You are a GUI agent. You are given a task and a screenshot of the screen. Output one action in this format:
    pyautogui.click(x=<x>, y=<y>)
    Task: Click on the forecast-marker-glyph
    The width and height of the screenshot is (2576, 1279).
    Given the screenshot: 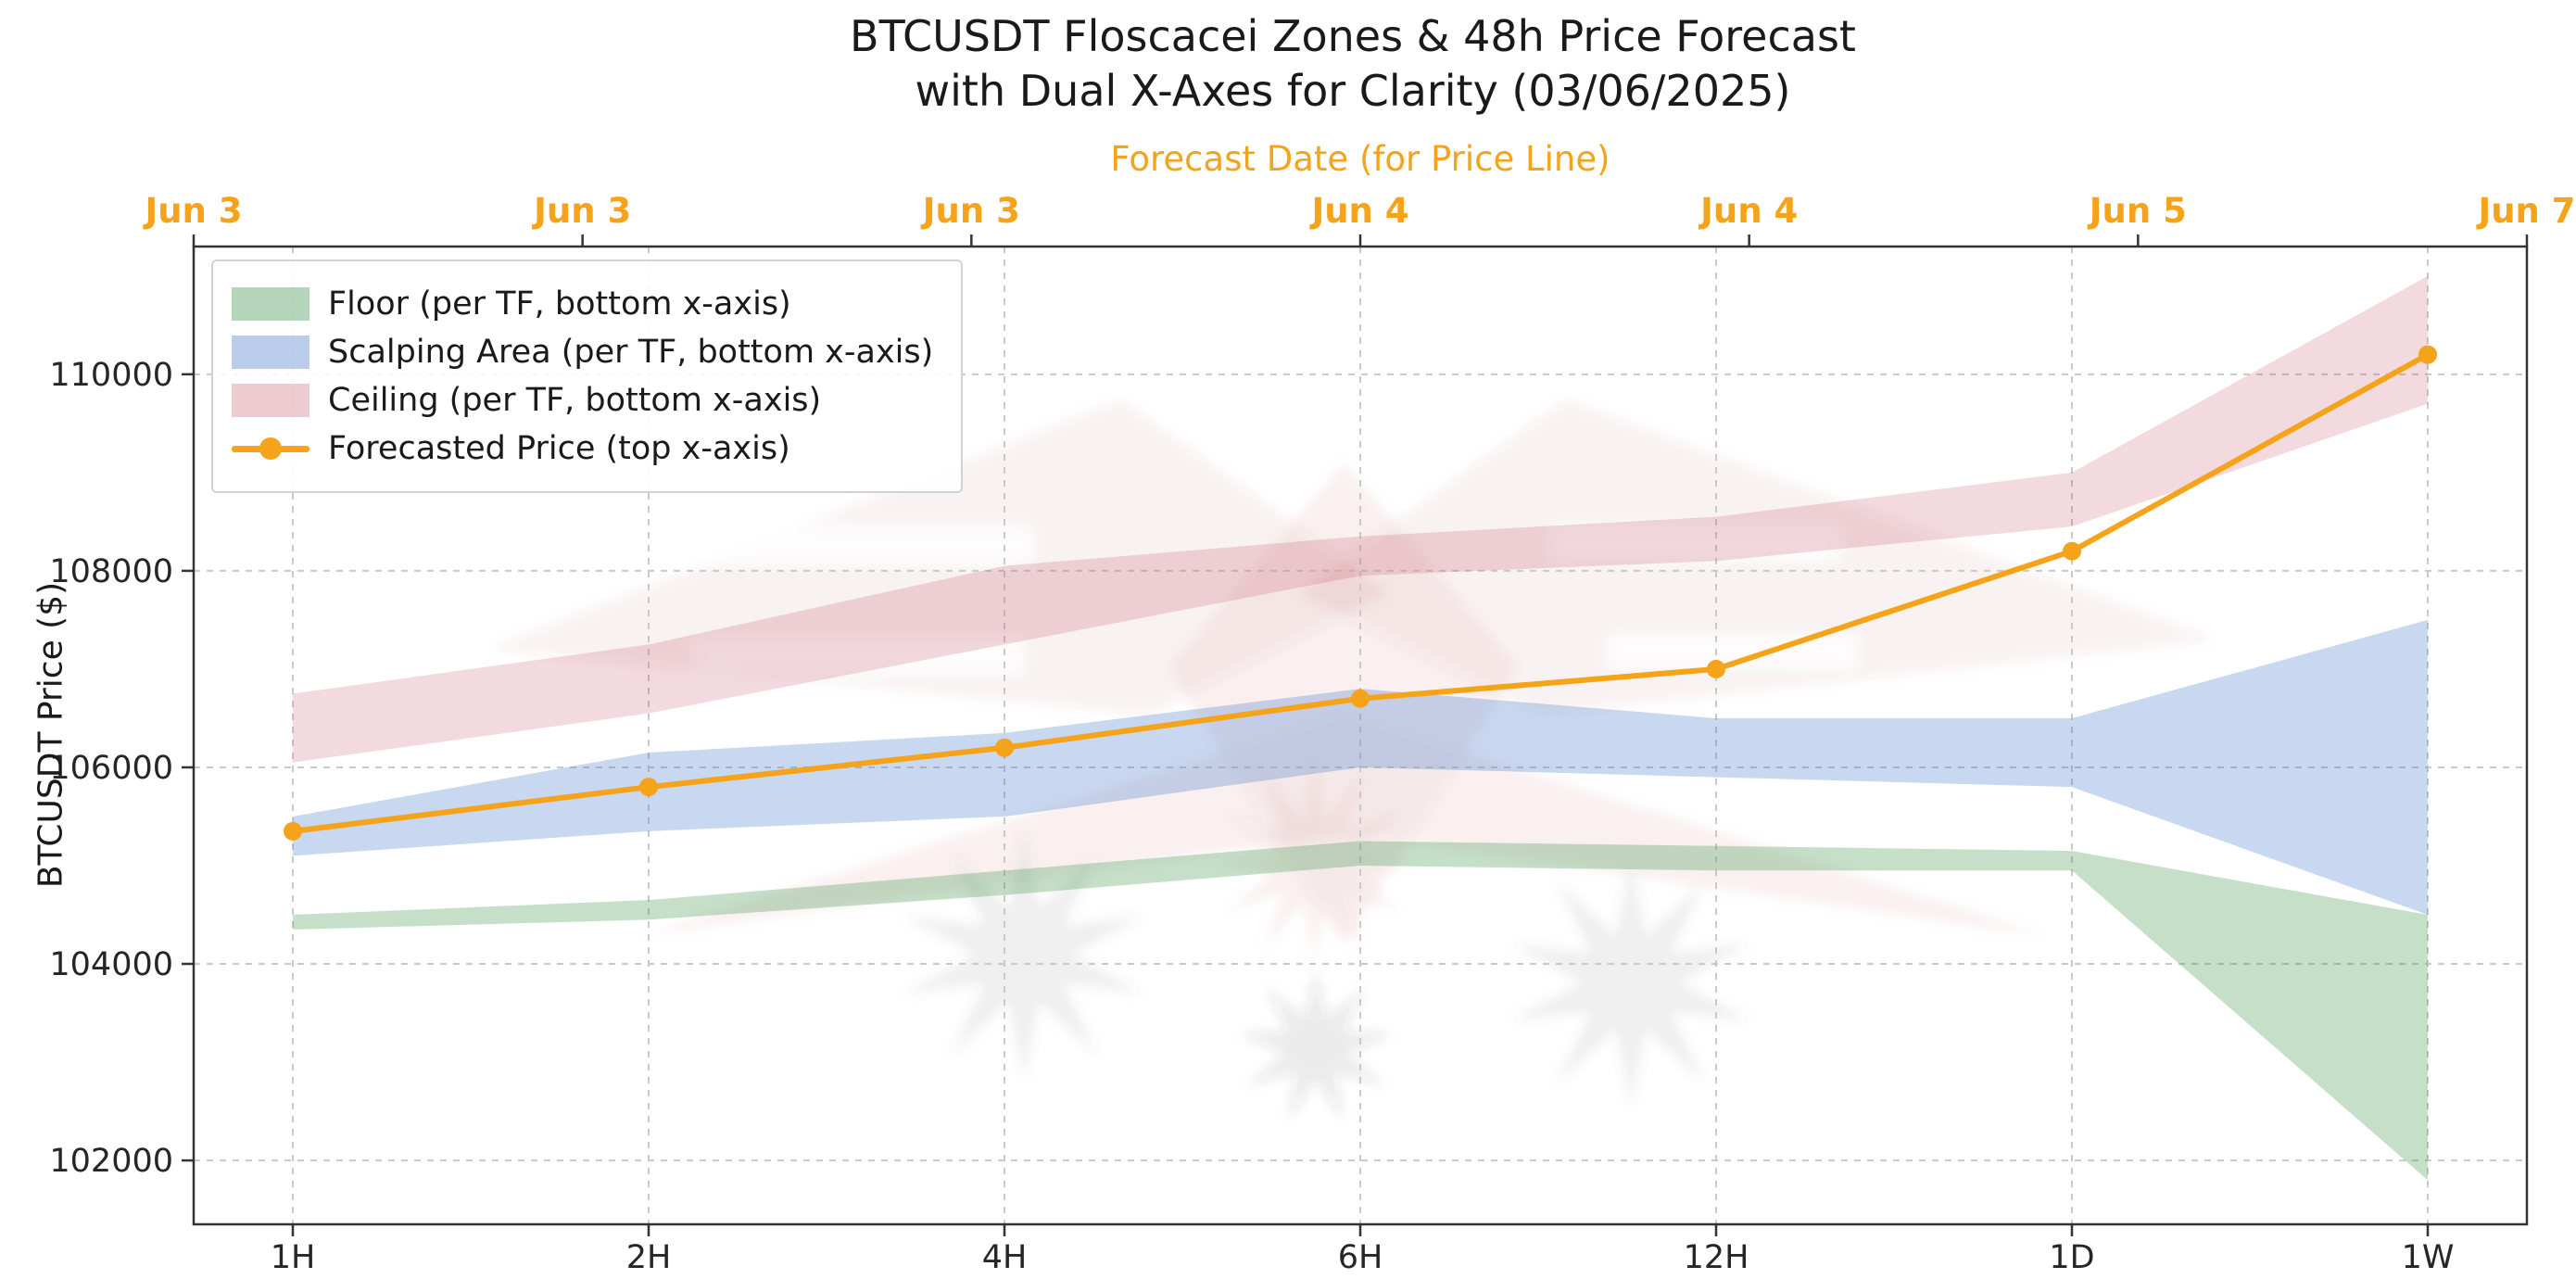 What is the action you would take?
    pyautogui.click(x=271, y=448)
    